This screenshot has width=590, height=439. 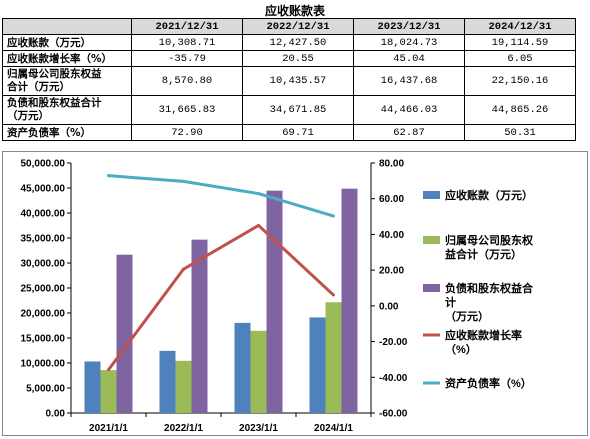 What do you see at coordinates (38, 87) in the screenshot?
I see `row-label-line: 合计（万元）` at bounding box center [38, 87].